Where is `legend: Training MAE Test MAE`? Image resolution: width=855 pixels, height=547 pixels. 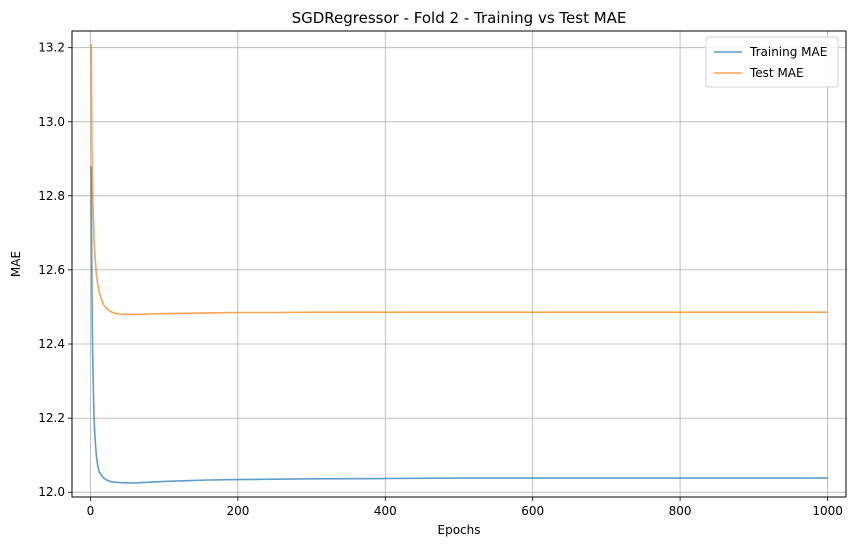 legend: Training MAE Test MAE is located at coordinates (772, 62).